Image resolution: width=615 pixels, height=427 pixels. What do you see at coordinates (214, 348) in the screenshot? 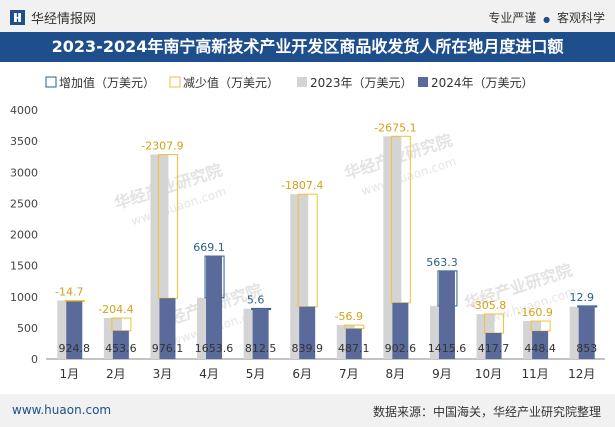
I see `value-label-2024: 1653.6` at bounding box center [214, 348].